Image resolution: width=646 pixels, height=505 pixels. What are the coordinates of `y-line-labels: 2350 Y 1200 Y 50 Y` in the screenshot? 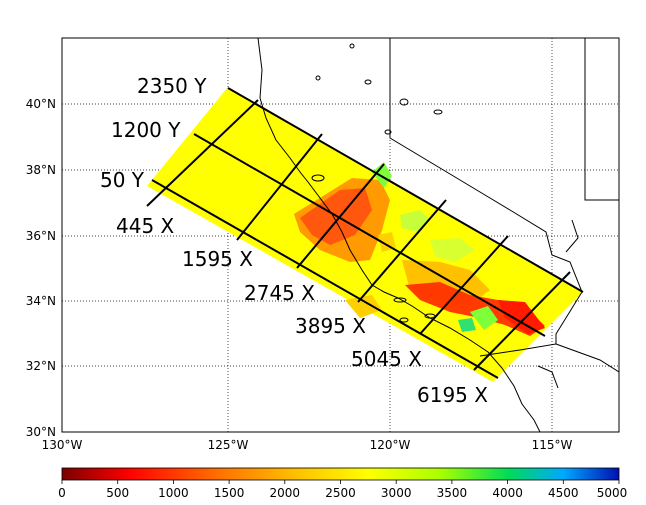 It's located at (153, 133).